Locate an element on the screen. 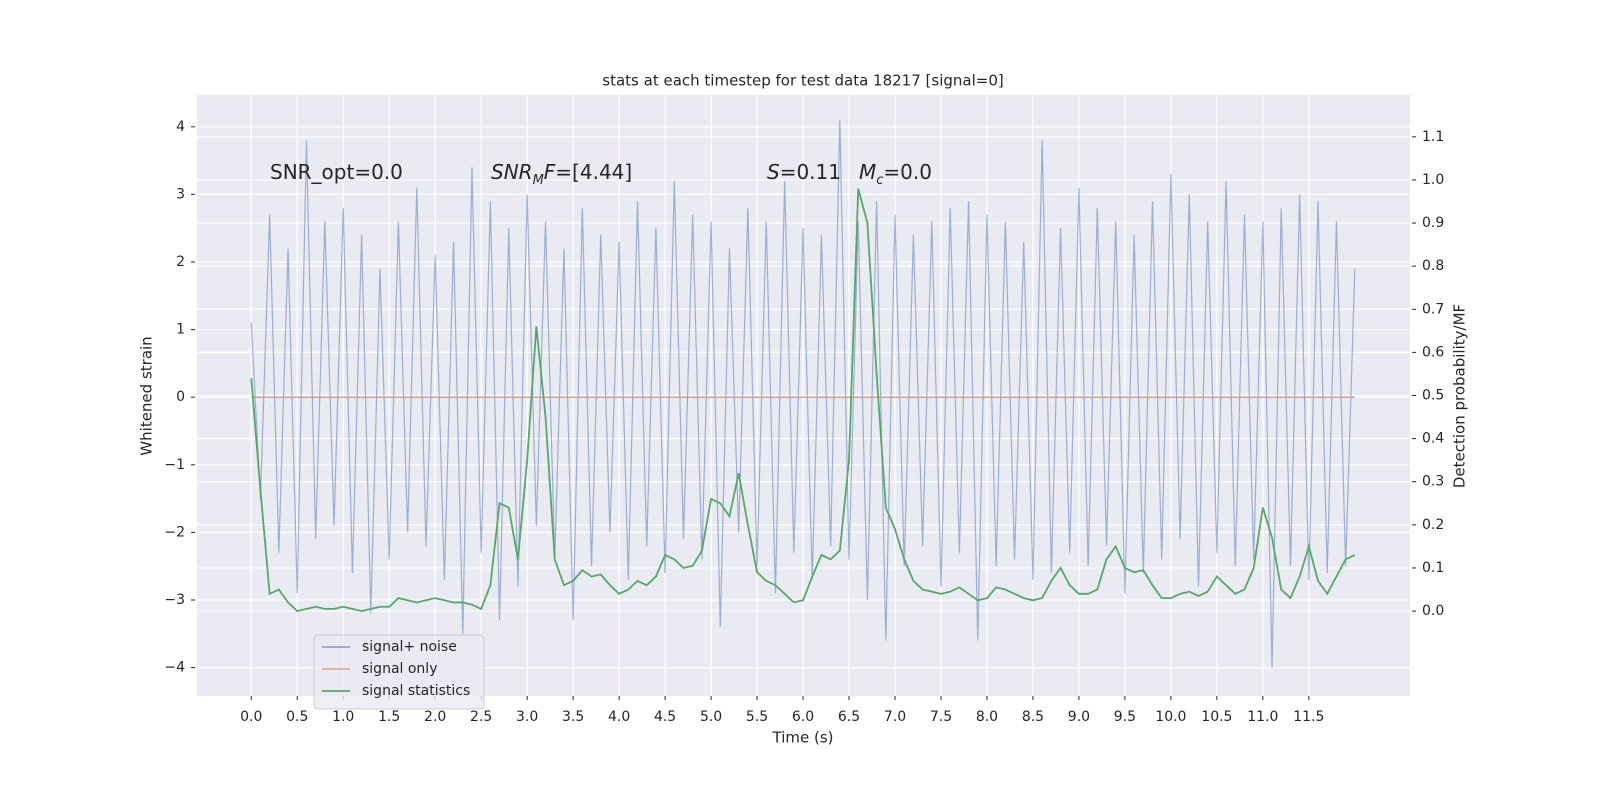  legend-label: signal+ noise is located at coordinates (409, 647).